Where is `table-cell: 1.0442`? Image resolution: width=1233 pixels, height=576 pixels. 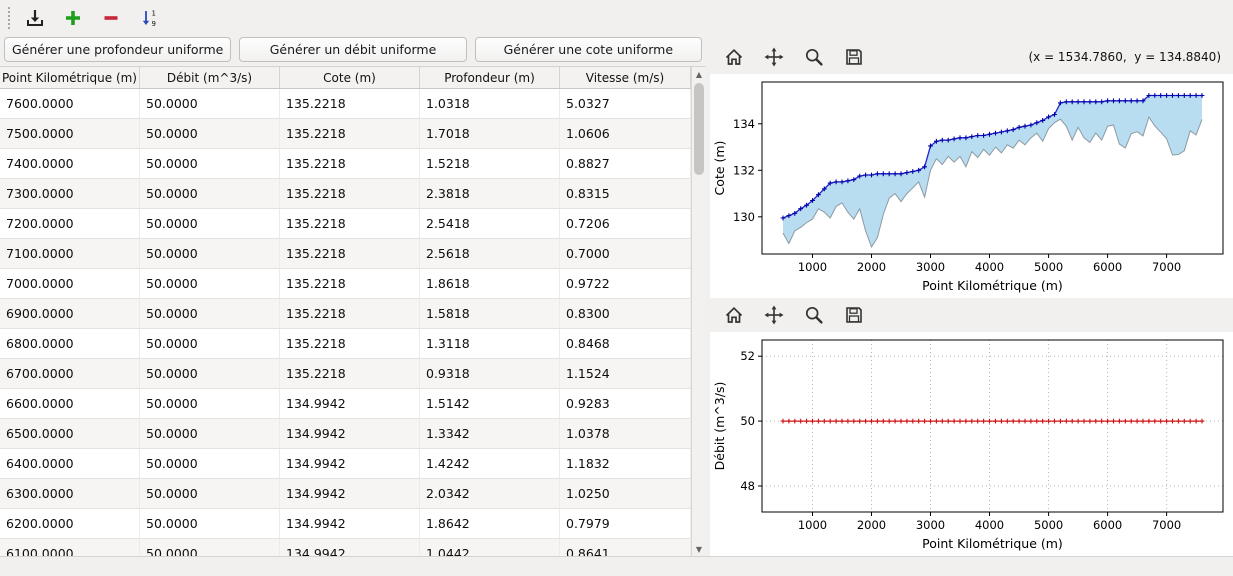
table-cell: 1.0442 is located at coordinates (490, 547).